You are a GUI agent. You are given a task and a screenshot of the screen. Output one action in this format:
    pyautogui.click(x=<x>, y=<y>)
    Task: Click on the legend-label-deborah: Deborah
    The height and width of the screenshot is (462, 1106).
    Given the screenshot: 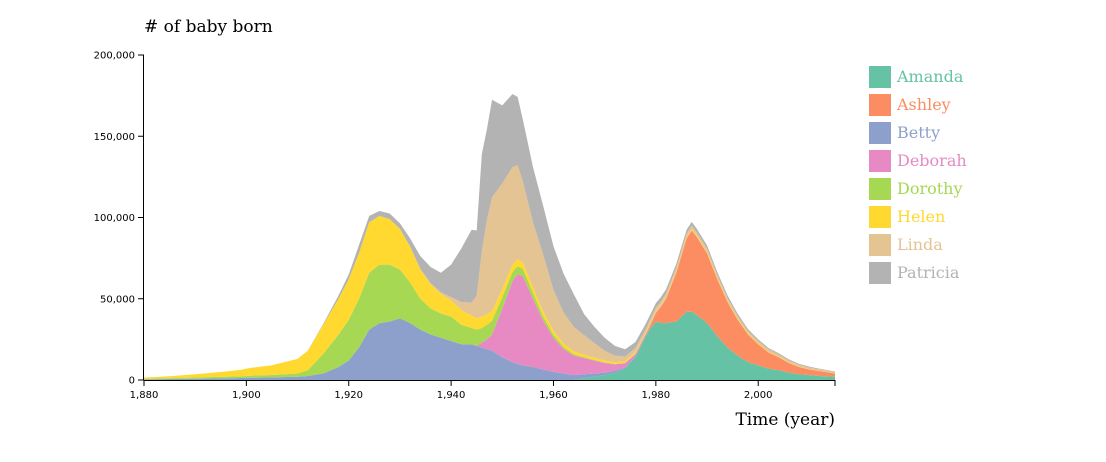 What is the action you would take?
    pyautogui.click(x=932, y=160)
    